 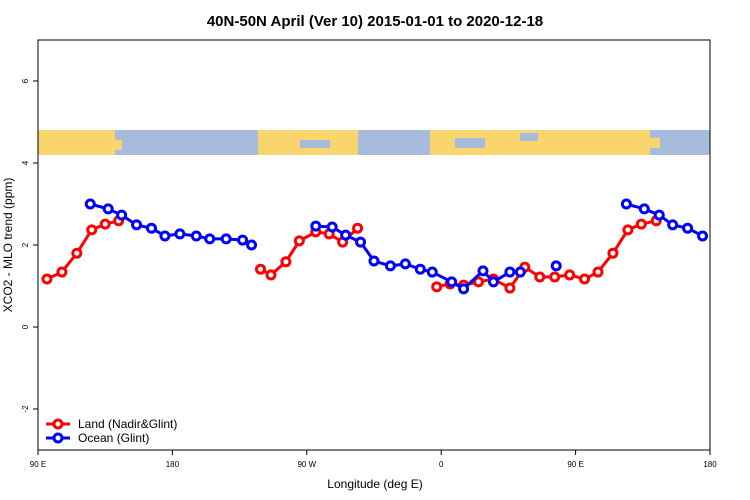 What do you see at coordinates (113, 438) in the screenshot?
I see `legend-label: Ocean (Glint)` at bounding box center [113, 438].